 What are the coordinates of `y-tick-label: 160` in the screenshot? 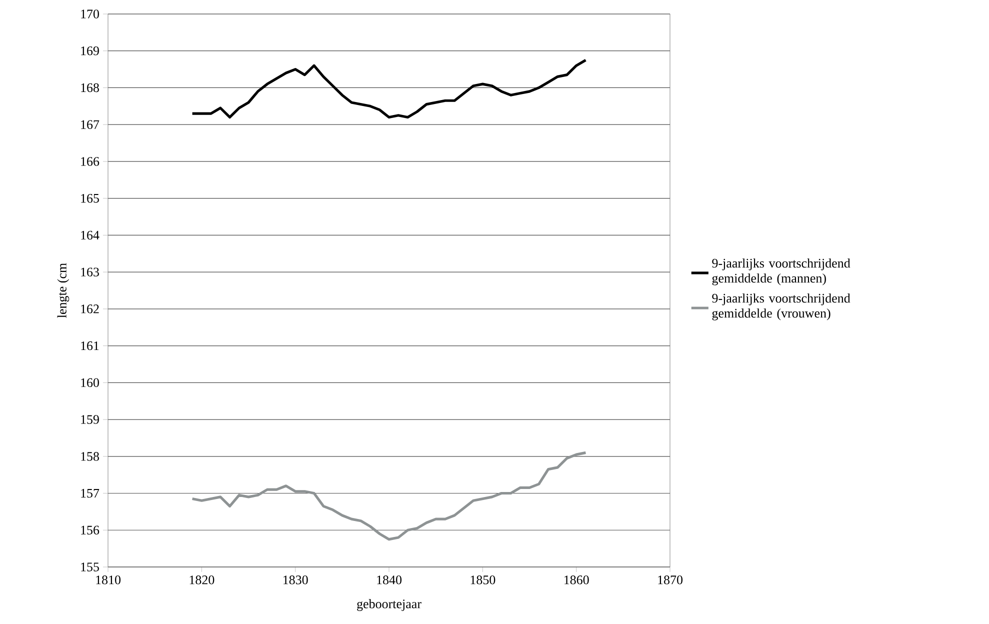 It's located at (90, 383).